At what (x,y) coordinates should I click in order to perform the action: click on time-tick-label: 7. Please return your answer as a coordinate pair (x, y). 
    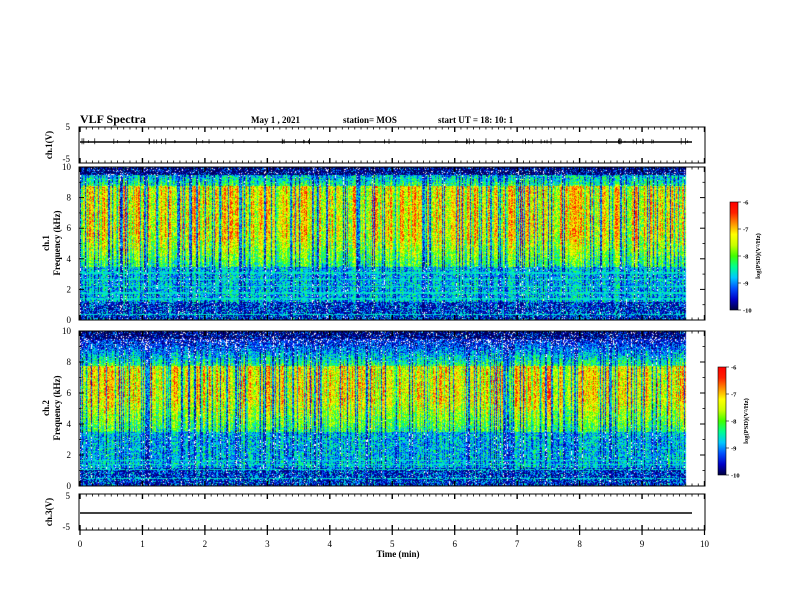
    Looking at the image, I should click on (517, 544).